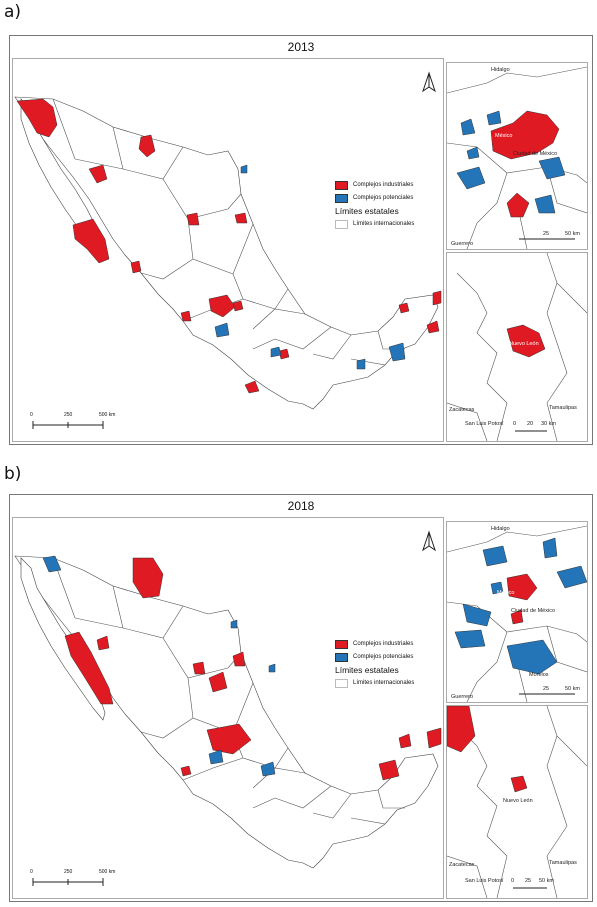 The image size is (597, 907). Describe the element at coordinates (98, 174) in the screenshot. I see `complex-sonora` at that location.